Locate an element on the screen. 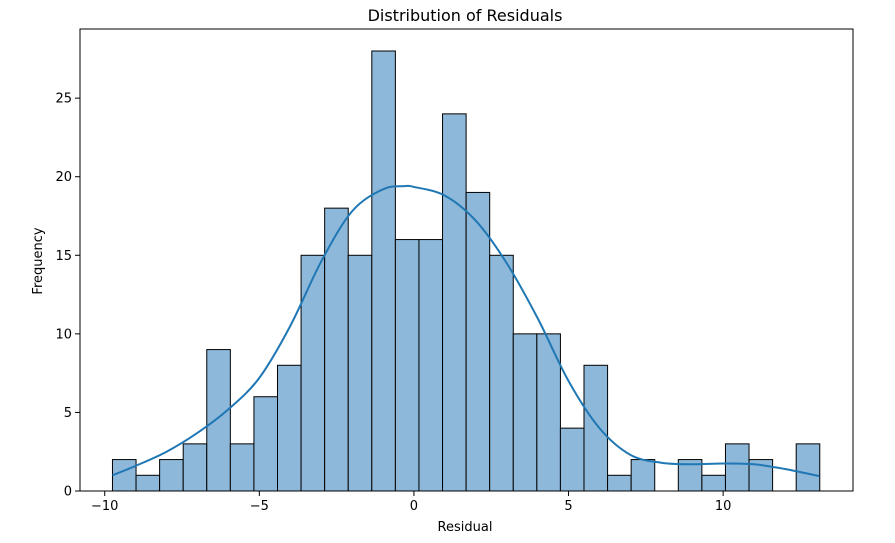 This screenshot has width=895, height=543. y-axis-title: Frequency is located at coordinates (38, 260).